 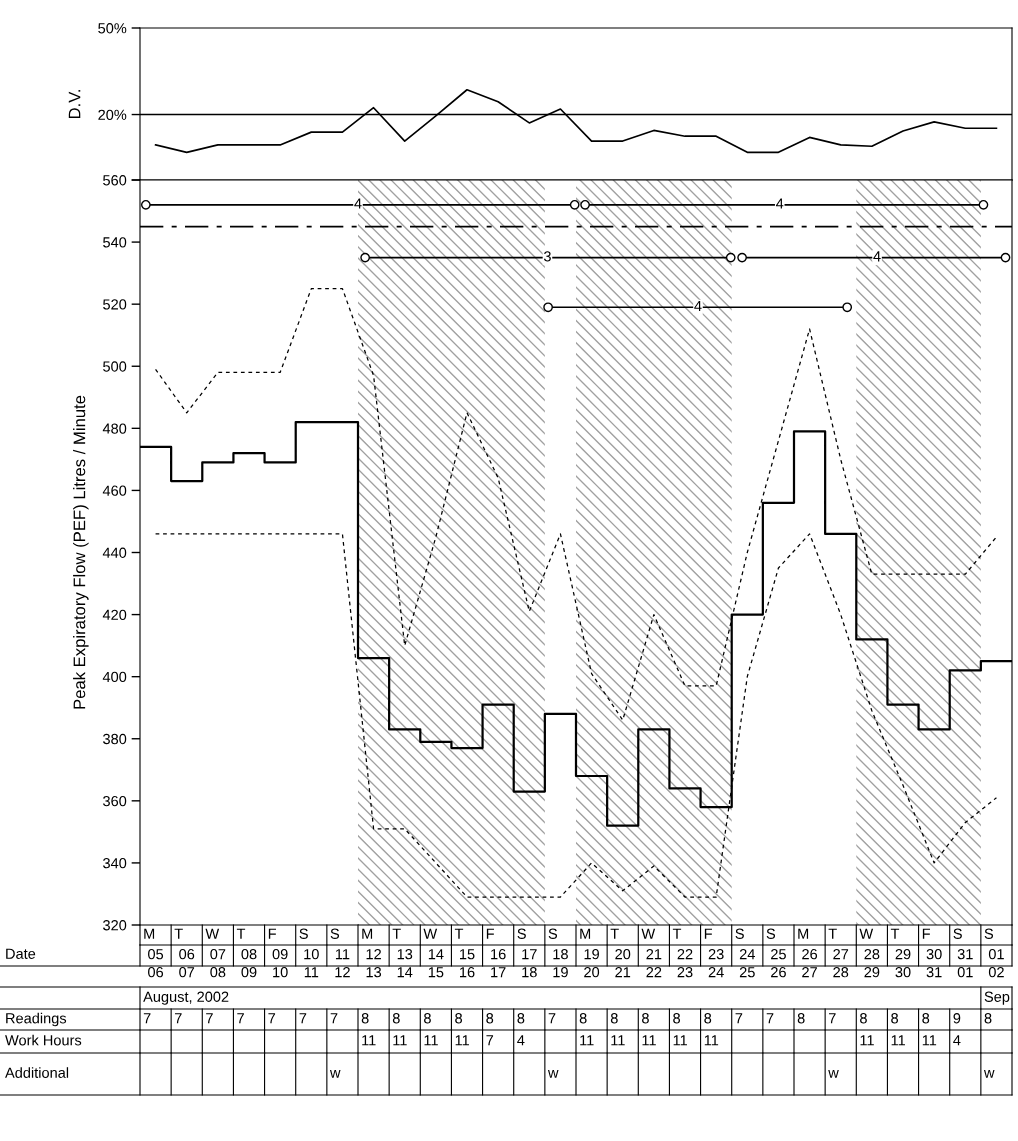 I want to click on x-tick-label: 29 30, so click(x=903, y=963).